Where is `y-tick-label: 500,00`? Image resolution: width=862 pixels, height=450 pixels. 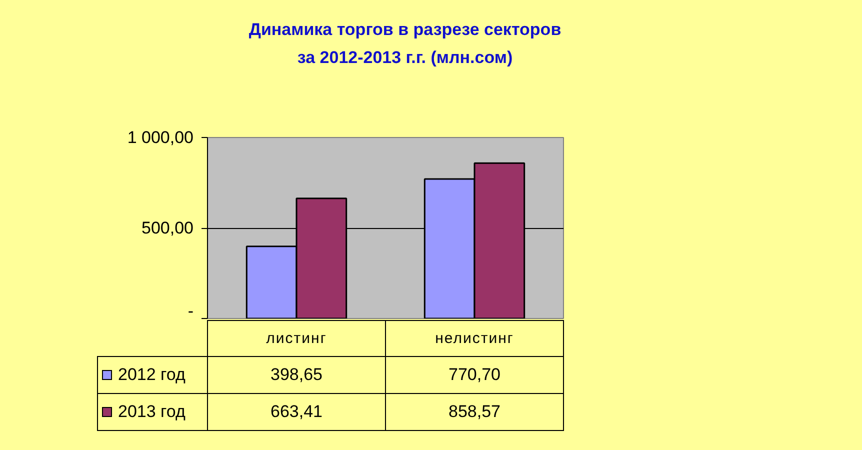
y-tick-label: 500,00 is located at coordinates (168, 228).